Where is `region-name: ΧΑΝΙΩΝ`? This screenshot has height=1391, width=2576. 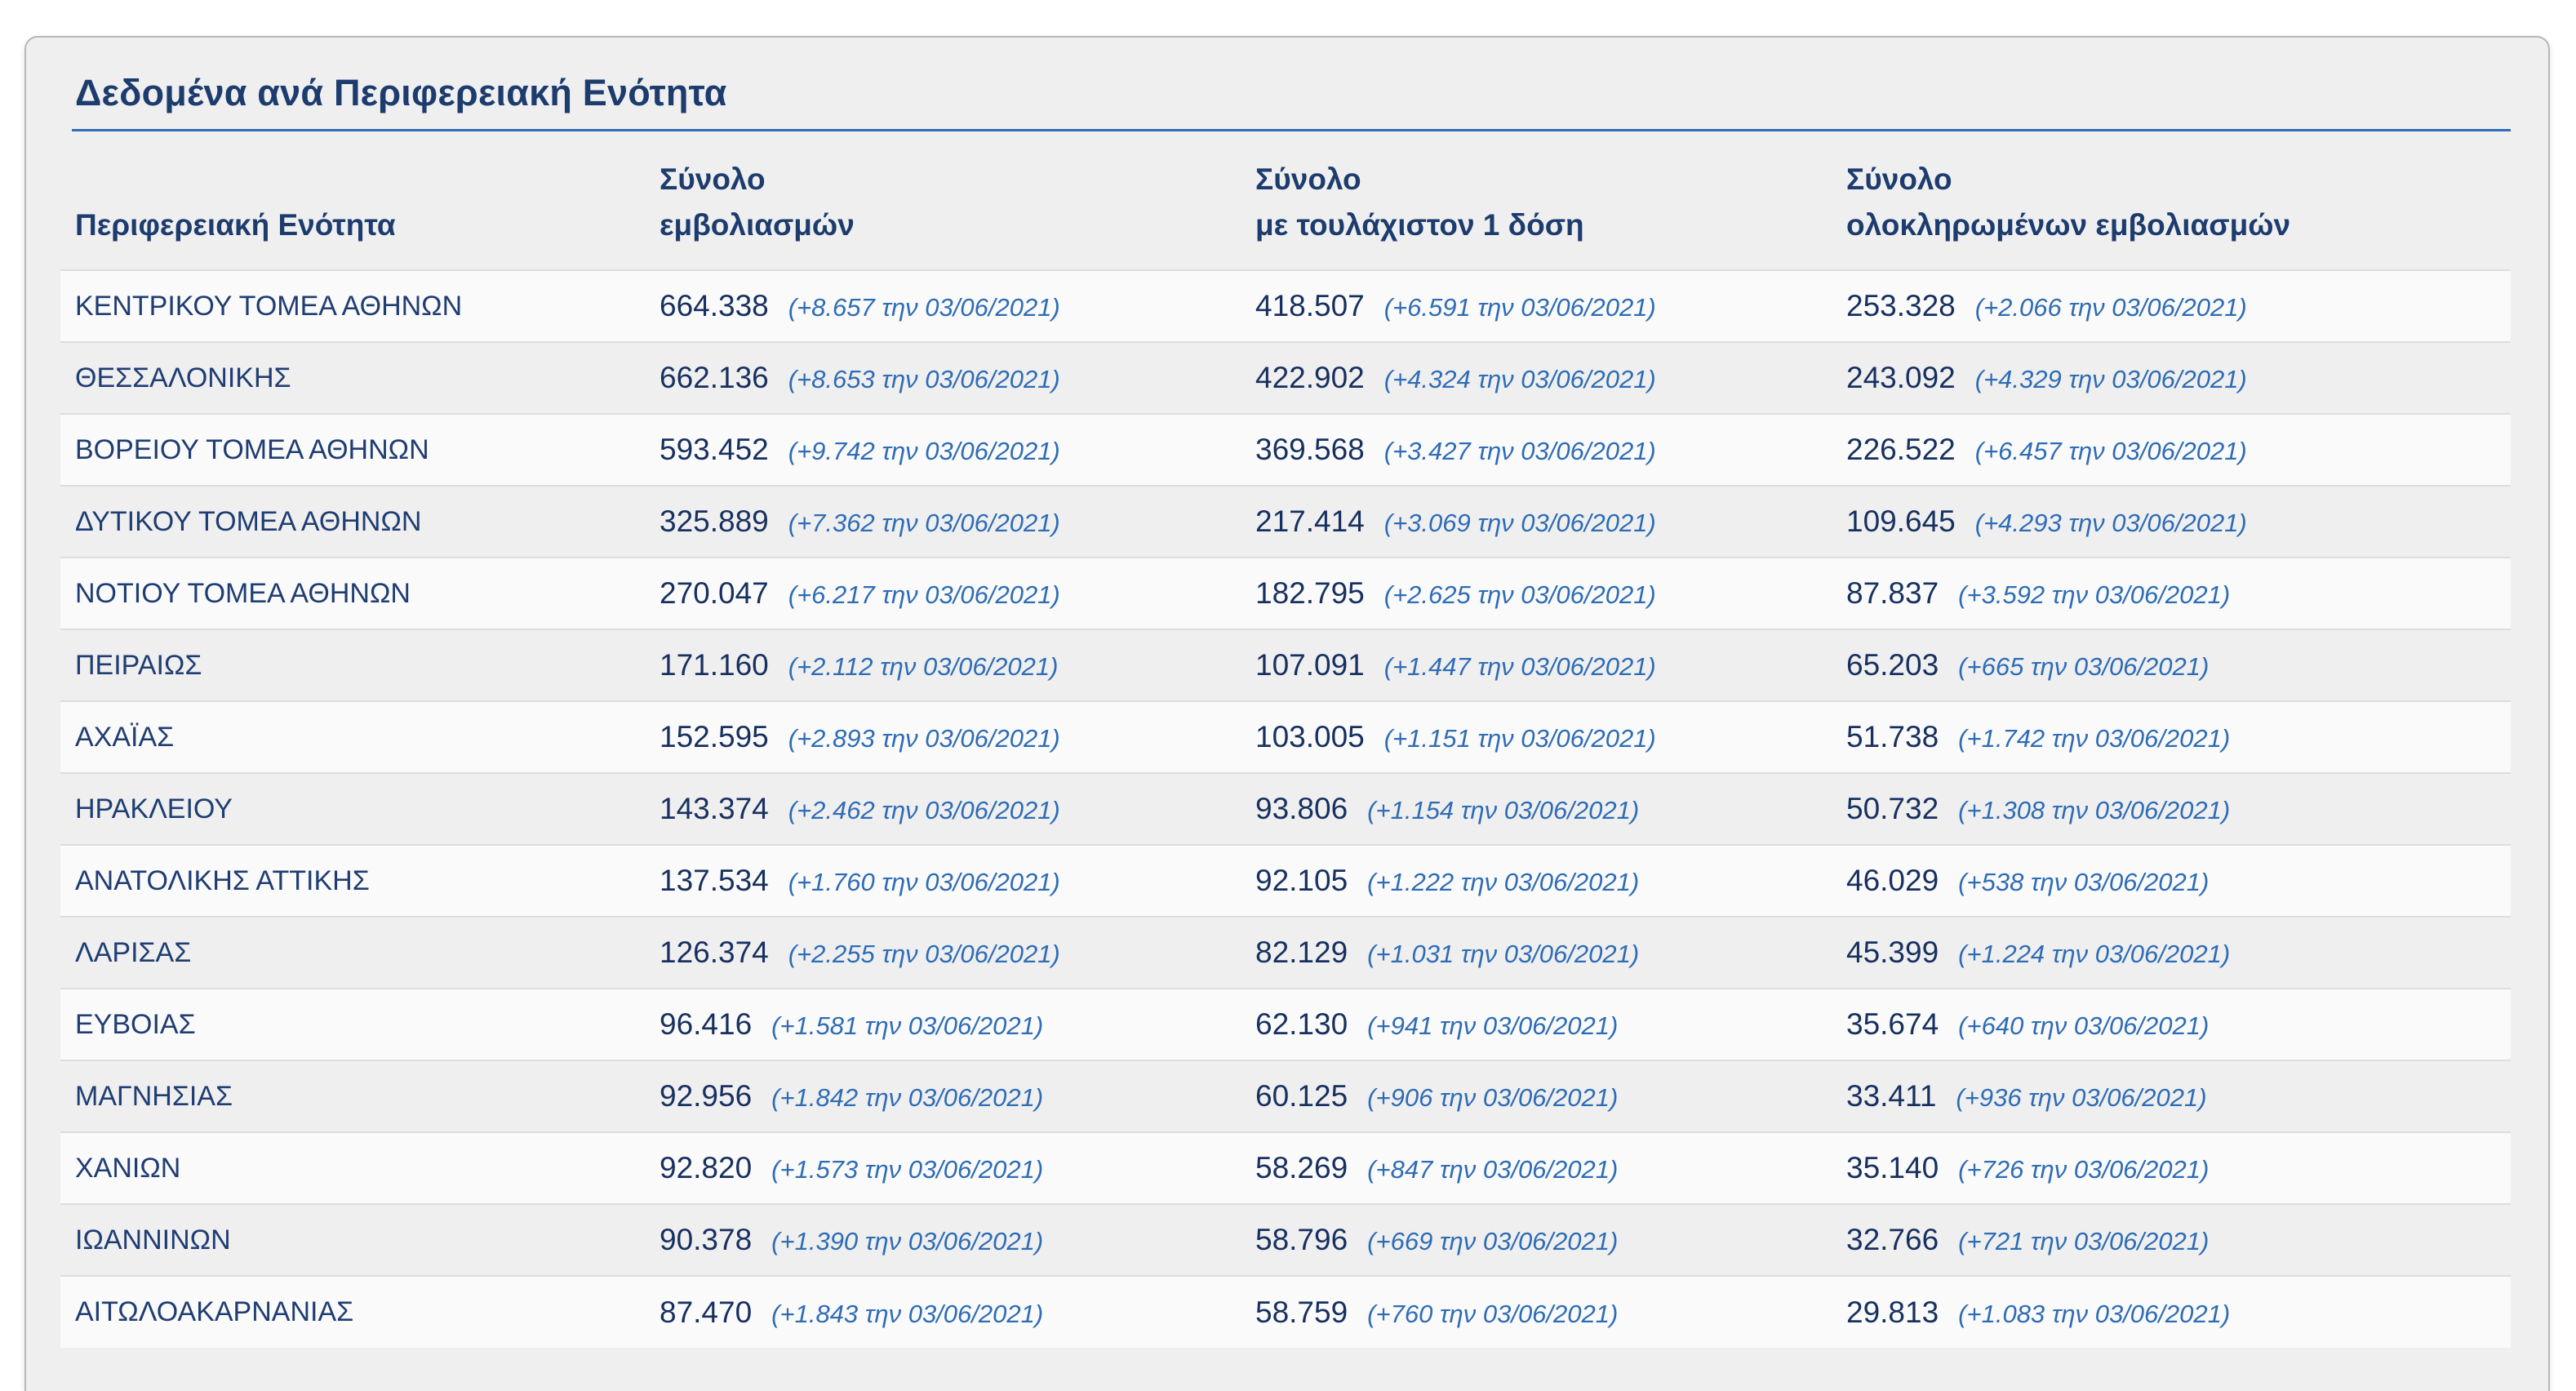 region-name: ΧΑΝΙΩΝ is located at coordinates (128, 1168).